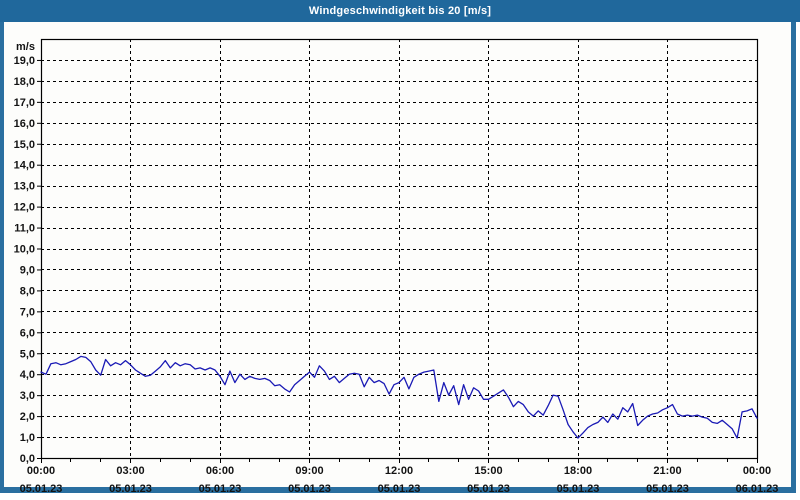 Image resolution: width=800 pixels, height=500 pixels. What do you see at coordinates (309, 471) in the screenshot?
I see `x-tick-time-label: 09:00` at bounding box center [309, 471].